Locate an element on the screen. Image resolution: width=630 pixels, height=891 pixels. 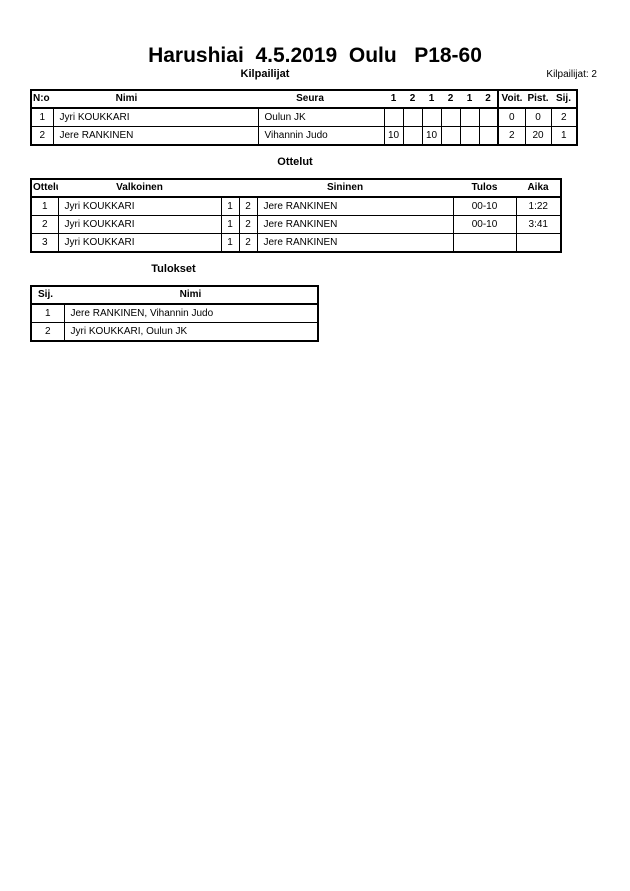
competitor-points: 0 is located at coordinates (538, 117).